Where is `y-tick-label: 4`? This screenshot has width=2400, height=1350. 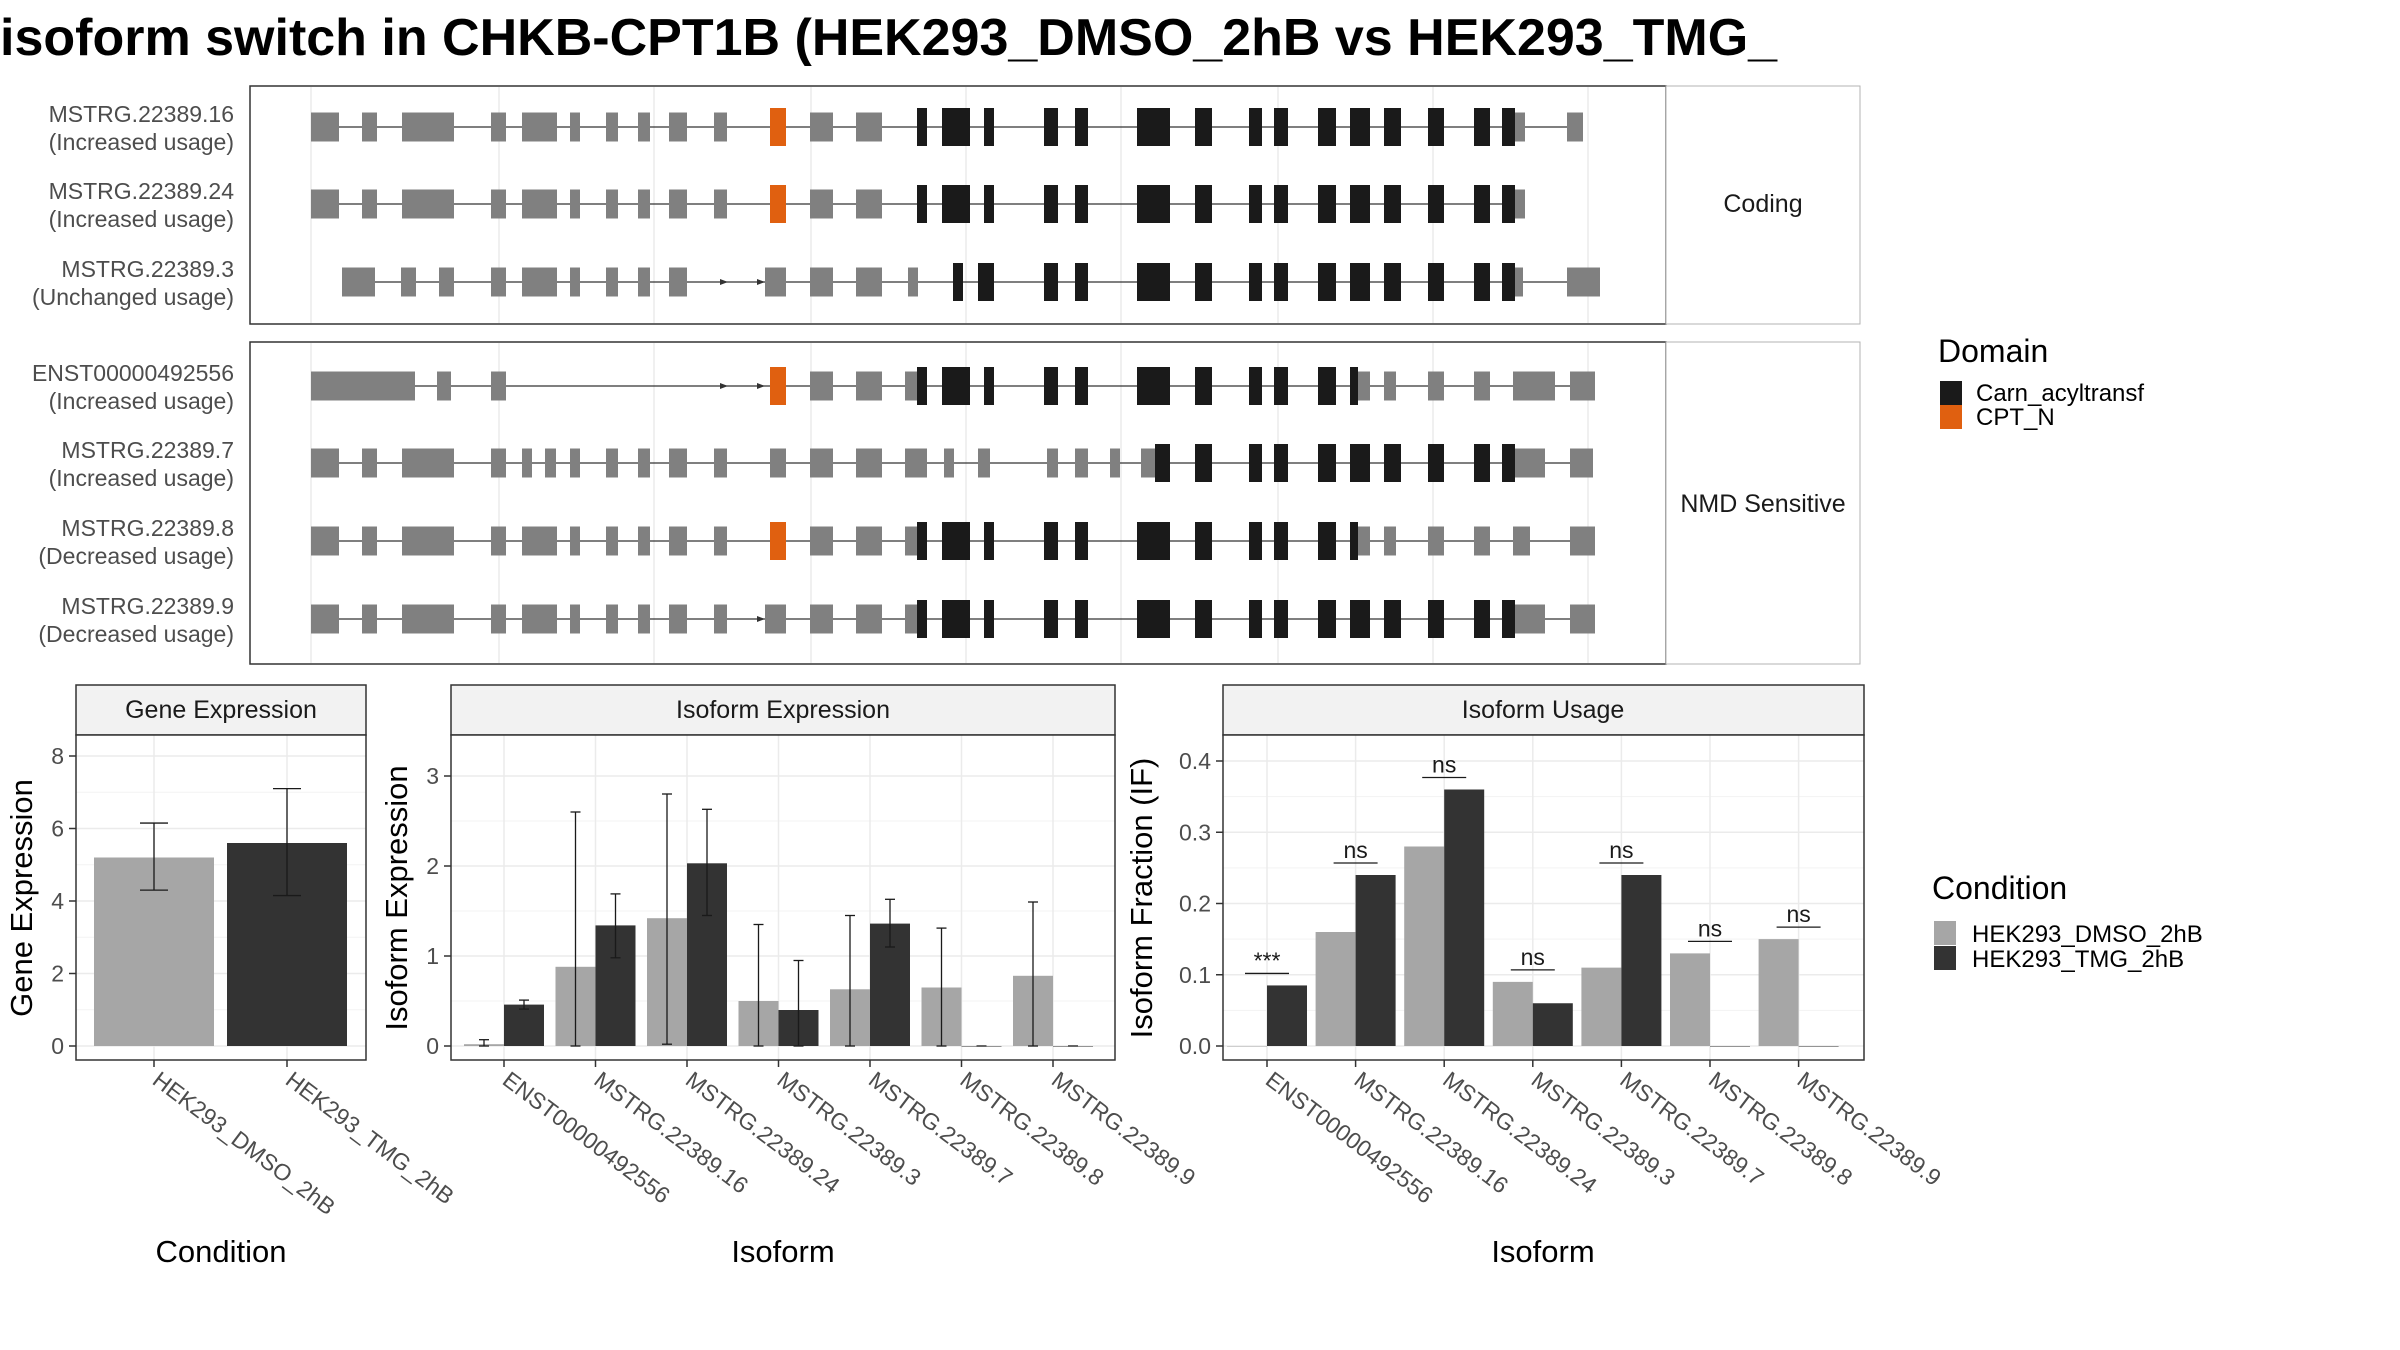
y-tick-label: 4 is located at coordinates (57, 901).